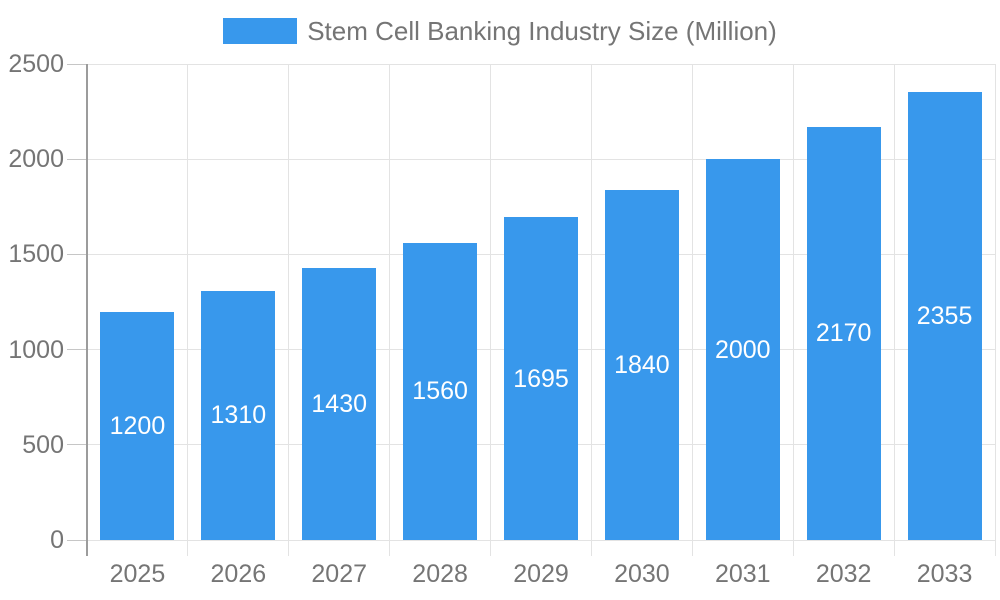  I want to click on bar-value-label: 1430, so click(339, 403).